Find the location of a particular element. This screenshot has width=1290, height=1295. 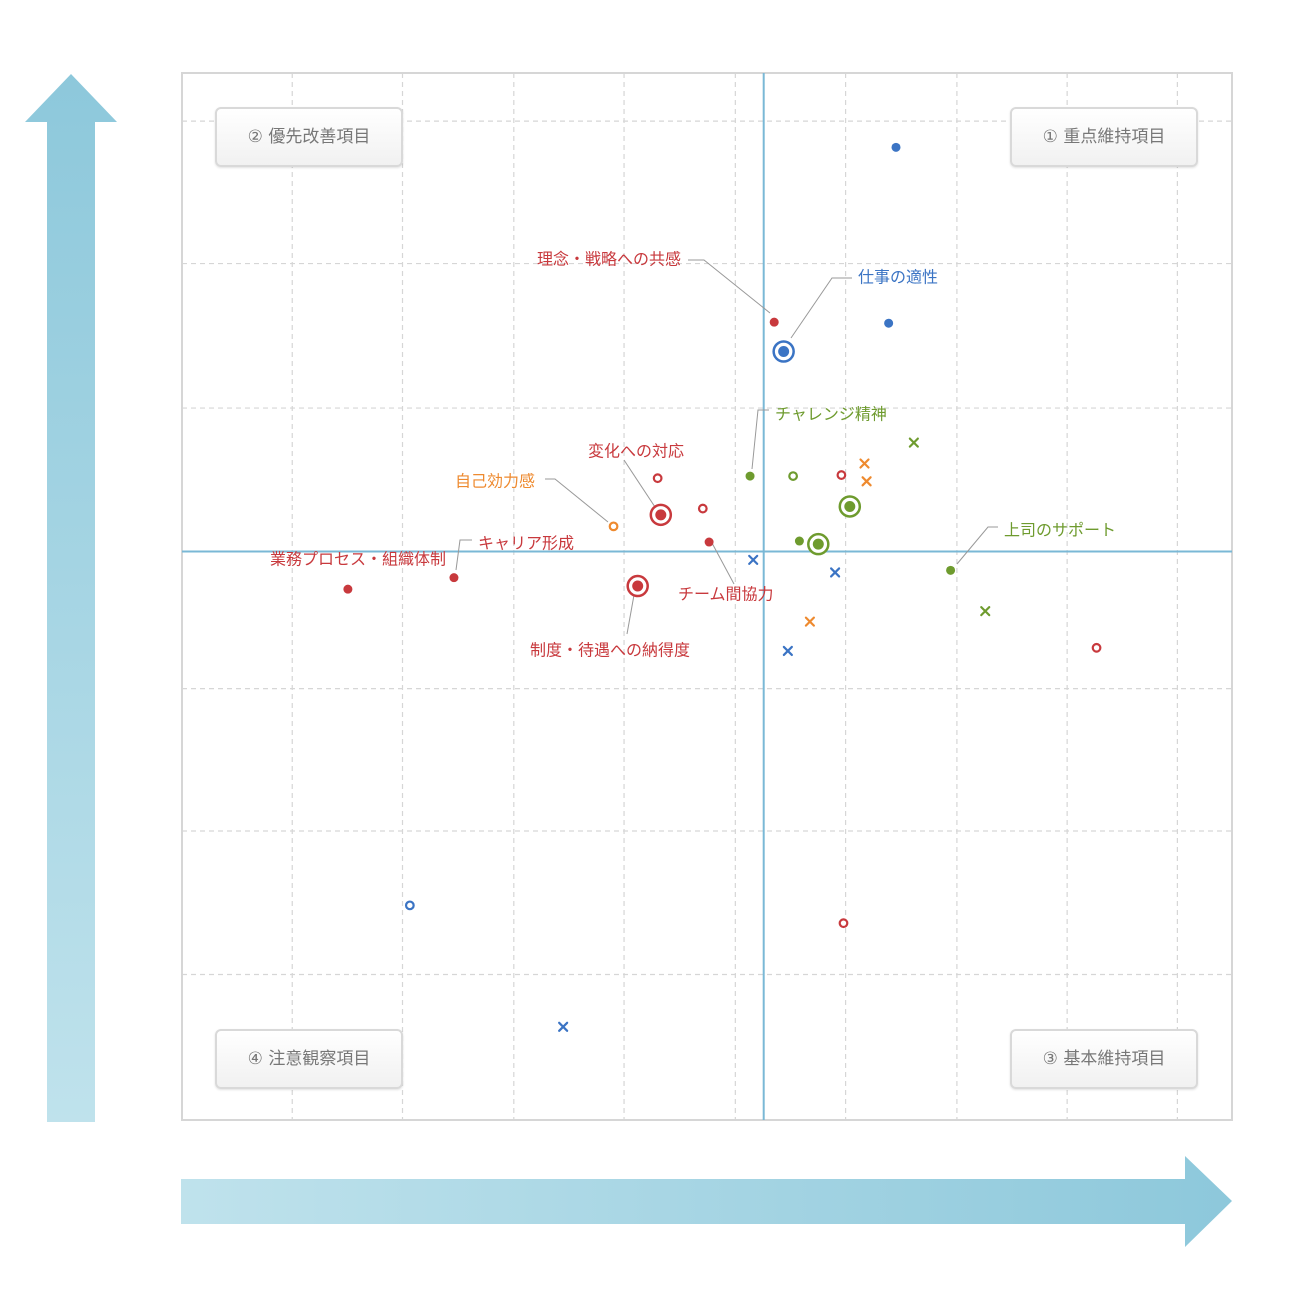

point-label-0: 理念・戦略への共感 is located at coordinates (609, 259).